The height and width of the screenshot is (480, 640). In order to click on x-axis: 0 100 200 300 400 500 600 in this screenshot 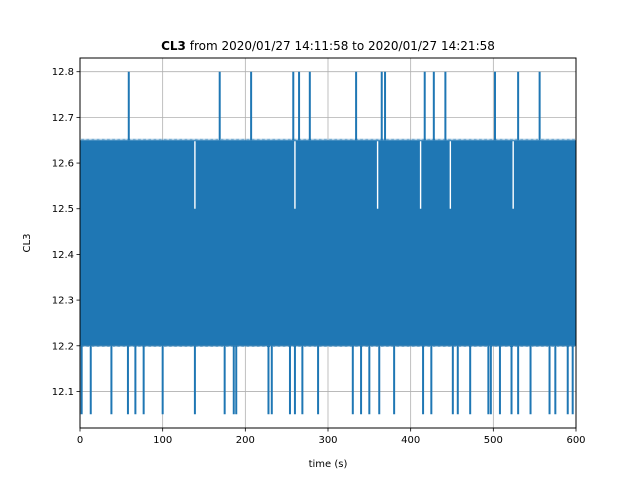, I will do `click(331, 437)`.